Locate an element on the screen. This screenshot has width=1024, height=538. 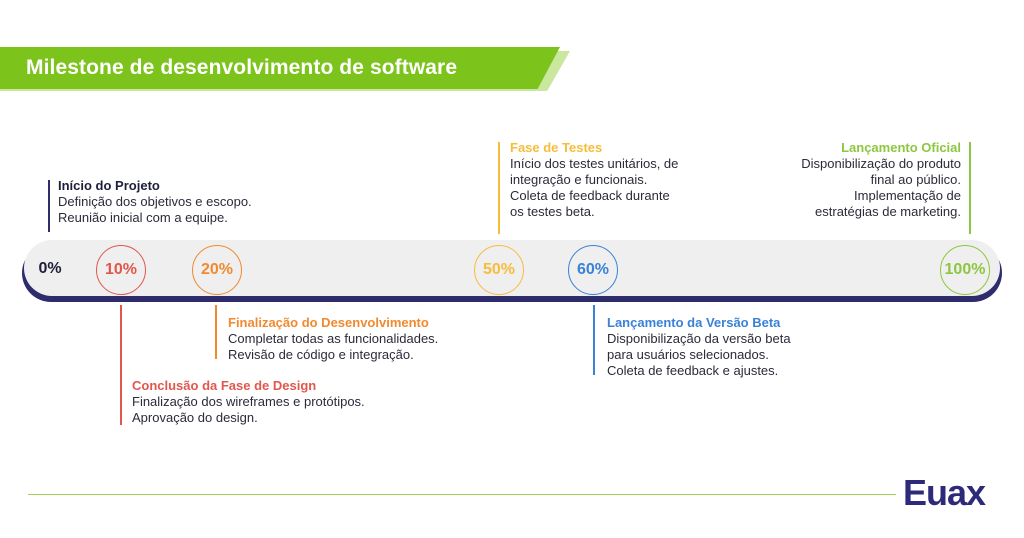
marker-20: 20% is located at coordinates (217, 270).